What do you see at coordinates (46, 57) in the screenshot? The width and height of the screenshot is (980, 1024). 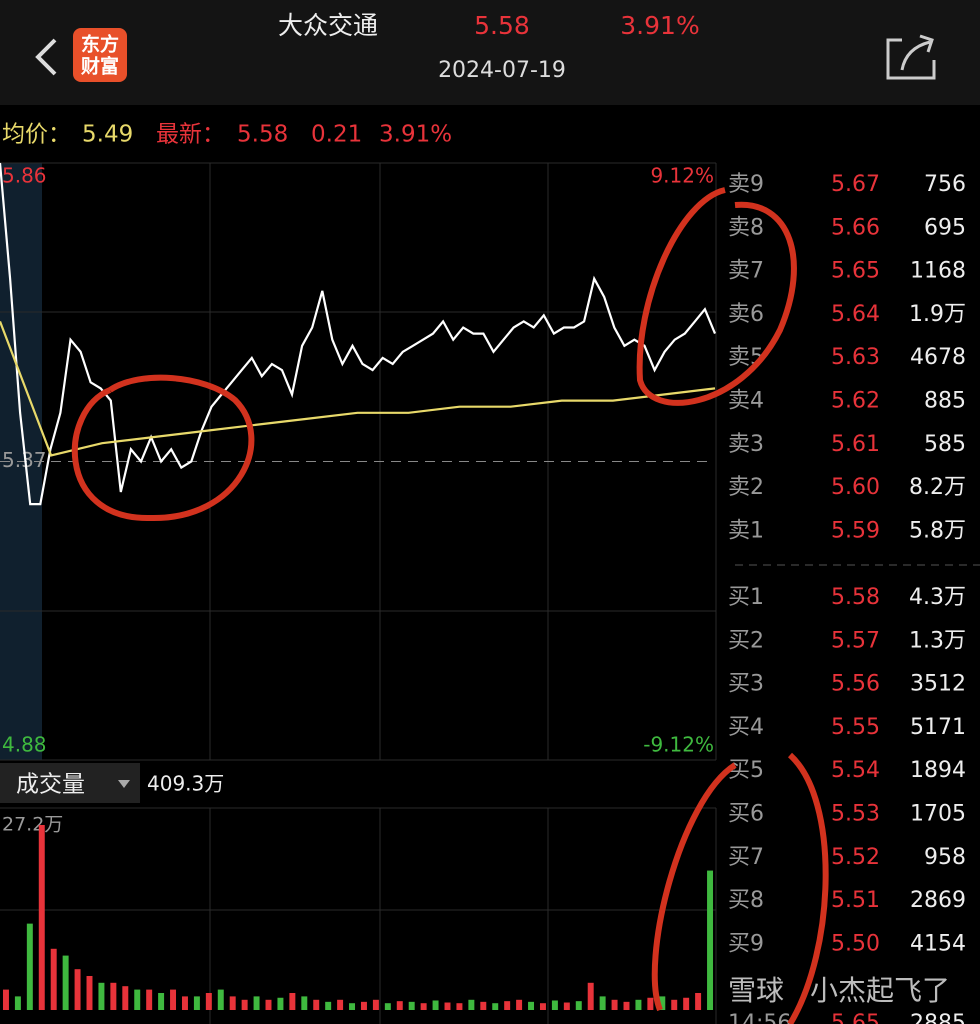 I see `back-button` at bounding box center [46, 57].